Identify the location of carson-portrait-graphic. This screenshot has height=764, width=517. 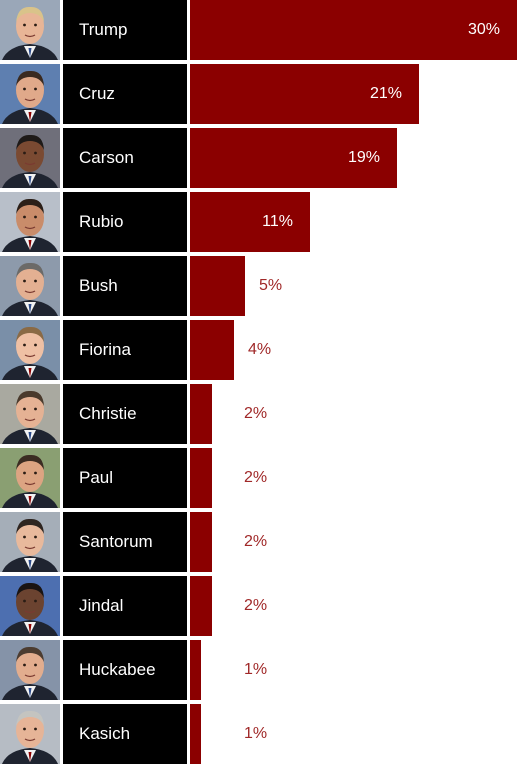
(30, 158).